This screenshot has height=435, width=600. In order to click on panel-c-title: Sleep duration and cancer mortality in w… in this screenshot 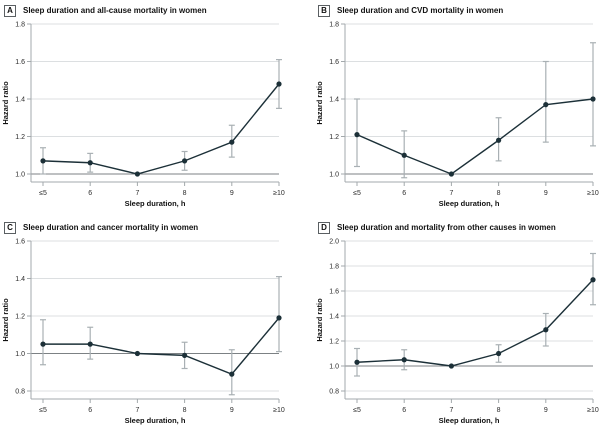, I will do `click(111, 227)`.